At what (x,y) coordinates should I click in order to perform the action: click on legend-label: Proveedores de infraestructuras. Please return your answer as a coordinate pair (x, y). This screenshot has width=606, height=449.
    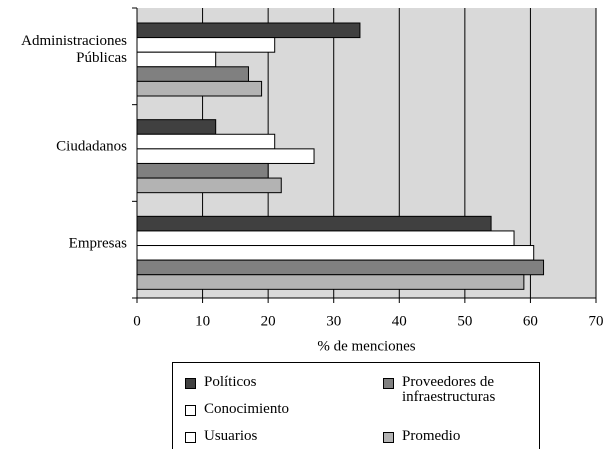
    Looking at the image, I should click on (449, 389).